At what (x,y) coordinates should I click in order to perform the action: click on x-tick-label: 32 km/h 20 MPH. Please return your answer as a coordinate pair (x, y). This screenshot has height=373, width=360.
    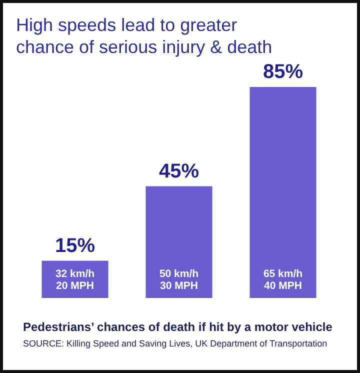
    Looking at the image, I should click on (75, 280).